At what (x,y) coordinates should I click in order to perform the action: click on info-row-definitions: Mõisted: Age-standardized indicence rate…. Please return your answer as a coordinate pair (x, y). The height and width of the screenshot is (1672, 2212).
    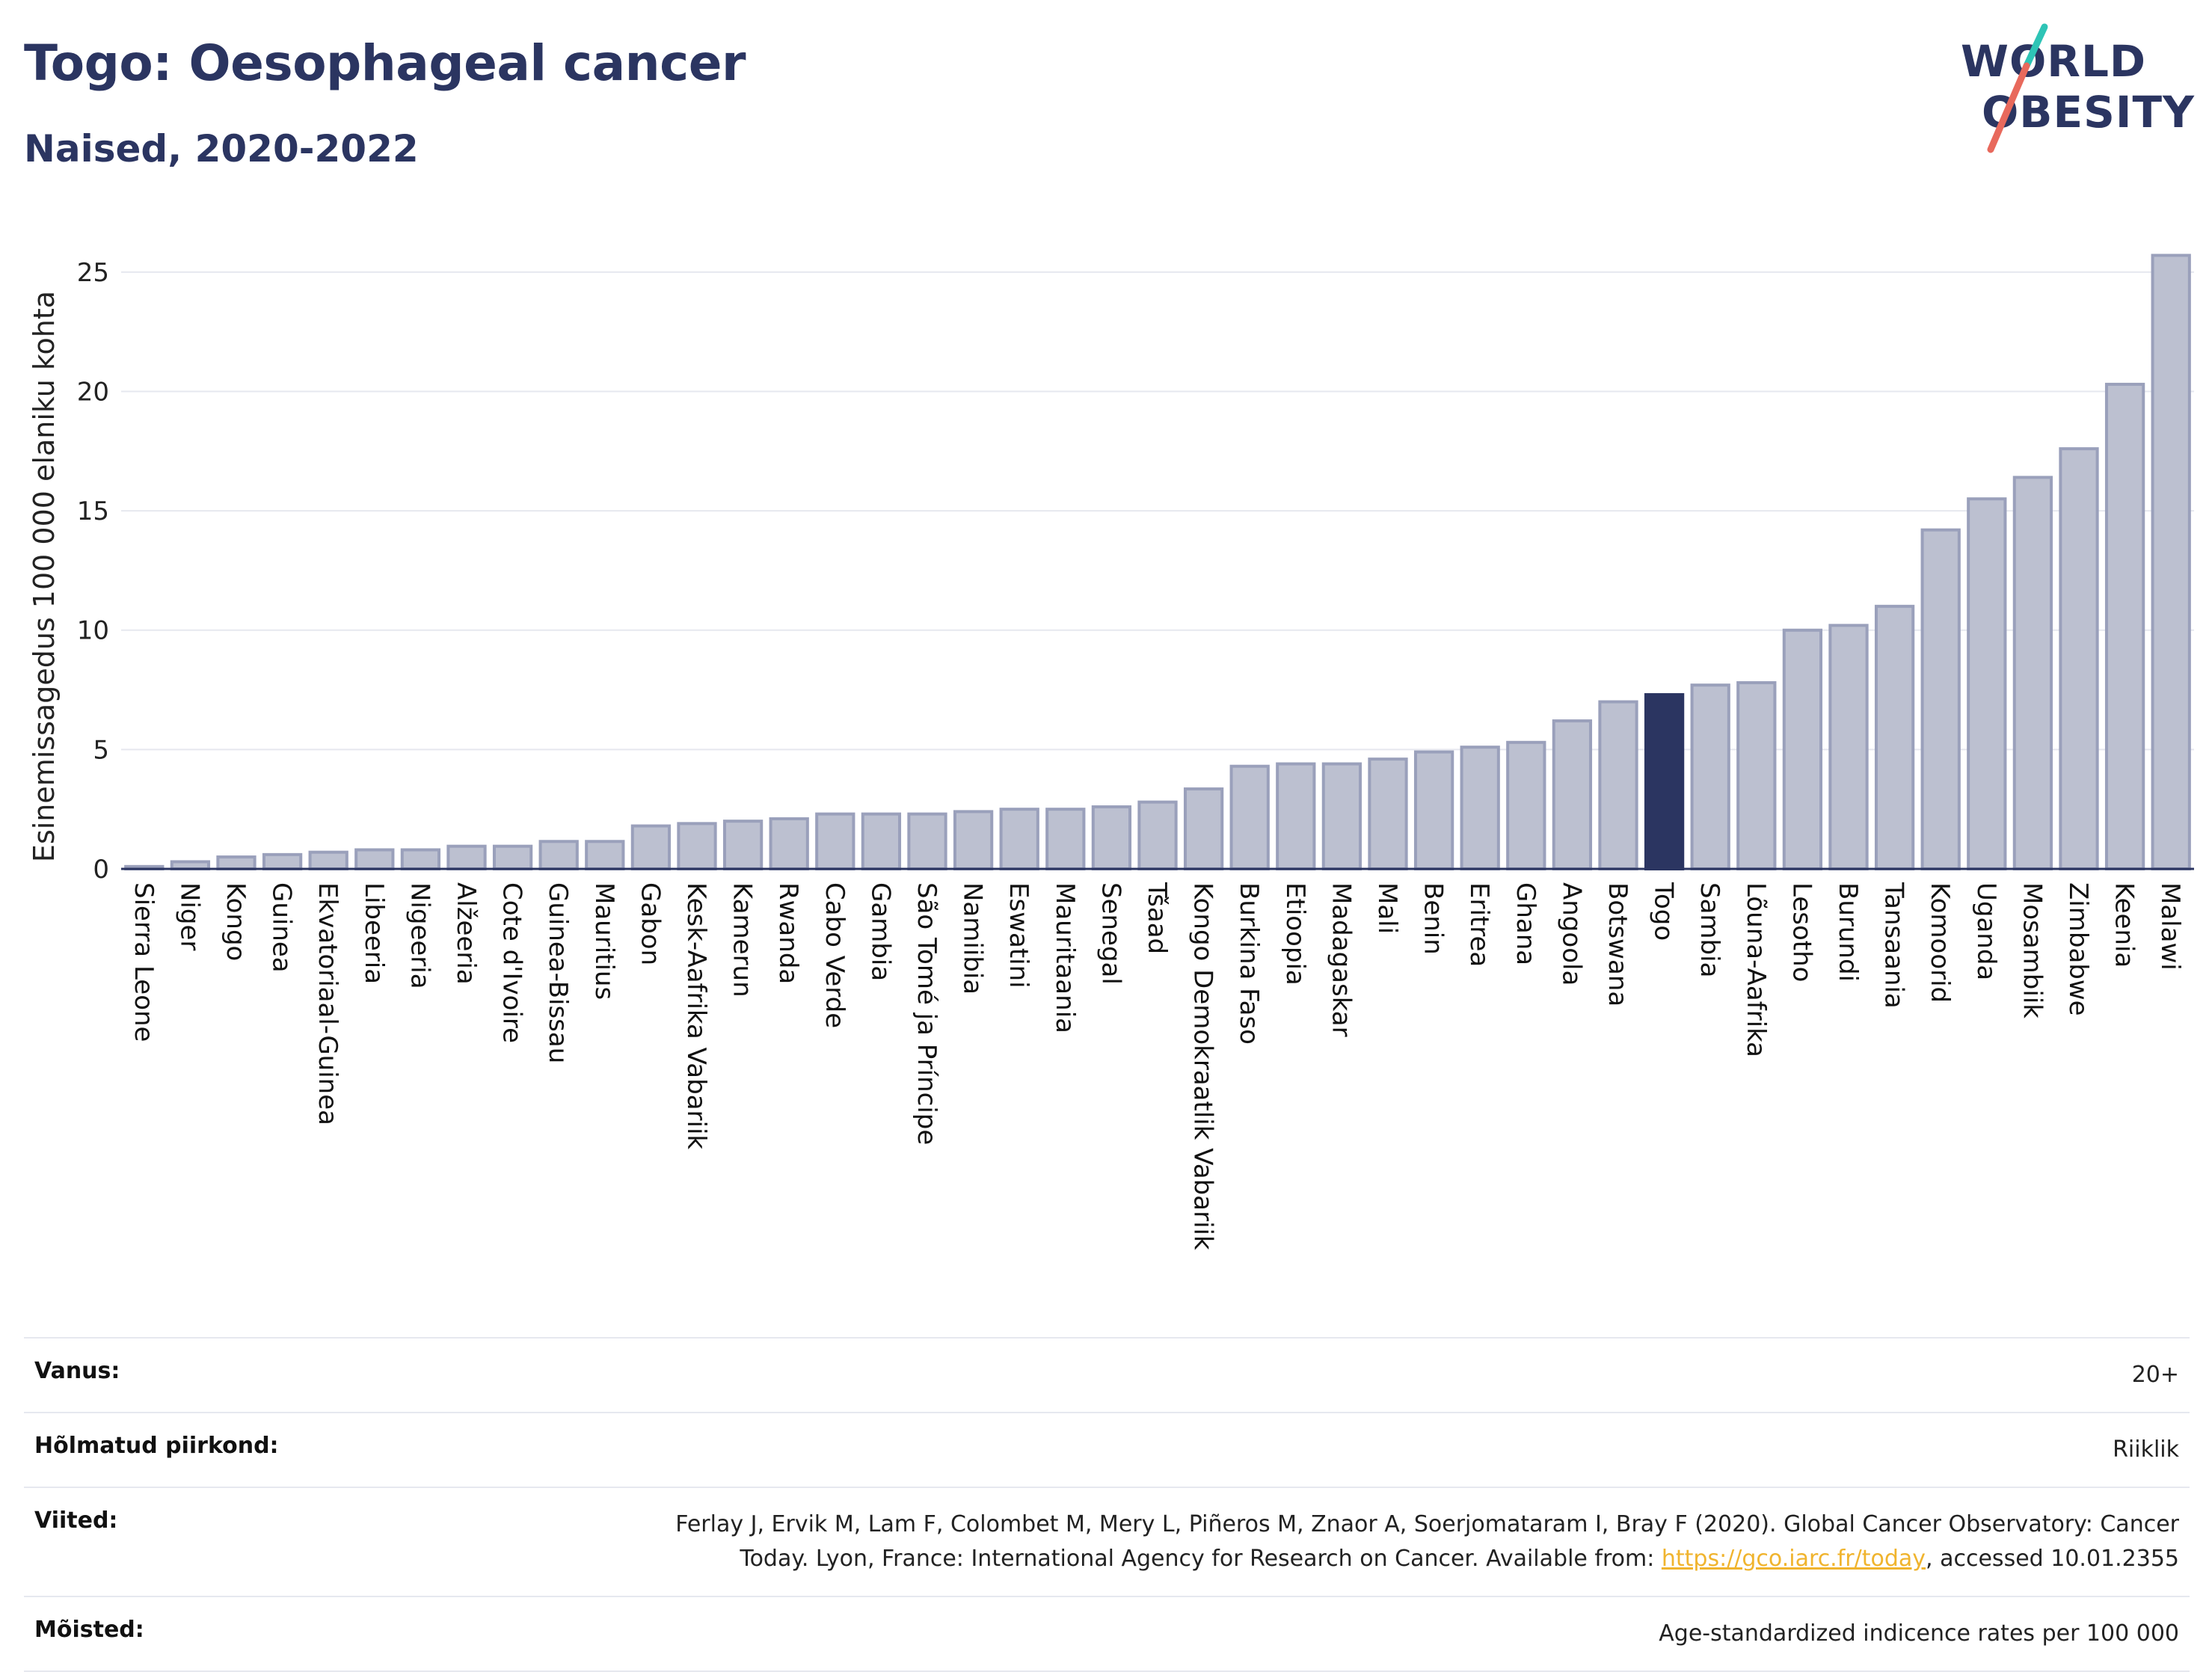
    Looking at the image, I should click on (1107, 1634).